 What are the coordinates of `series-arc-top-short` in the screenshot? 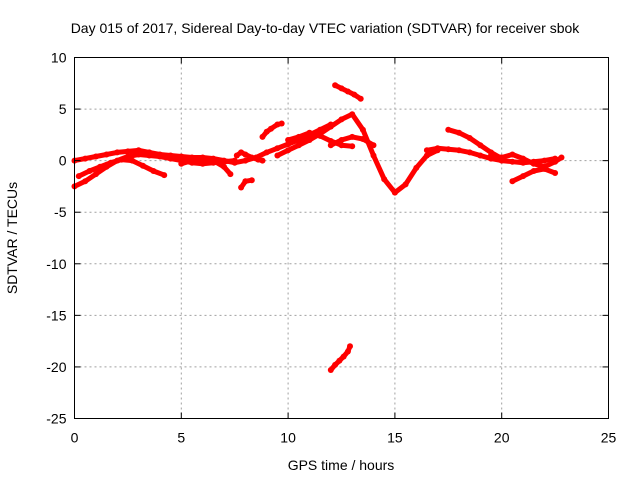 It's located at (348, 92).